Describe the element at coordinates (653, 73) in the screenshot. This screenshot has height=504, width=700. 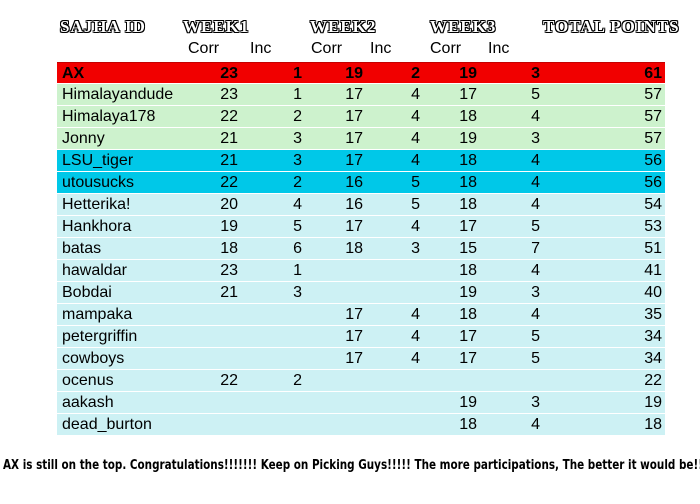
I see `total-points-cell: 61` at that location.